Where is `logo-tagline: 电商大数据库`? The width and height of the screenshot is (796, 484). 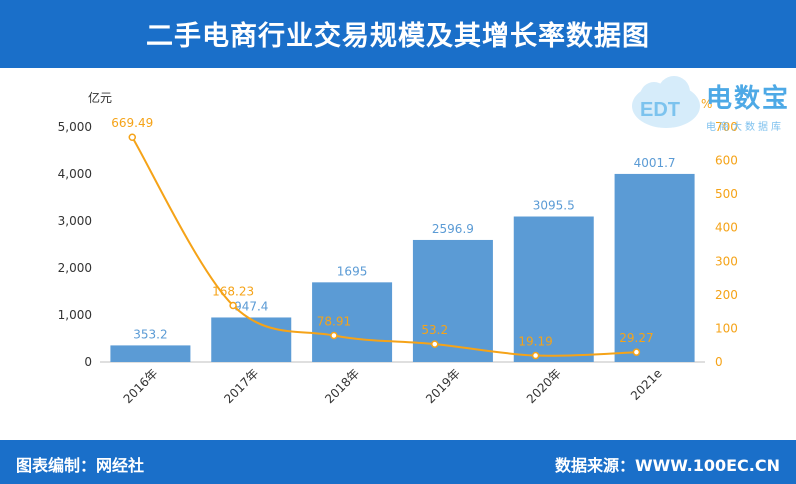 logo-tagline: 电商大数据库 is located at coordinates (745, 127).